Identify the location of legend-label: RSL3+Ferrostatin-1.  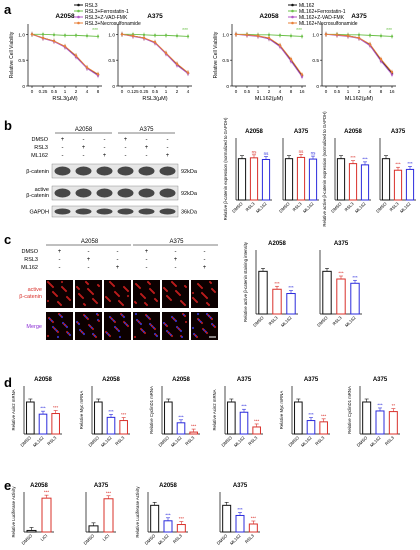
(107, 12).